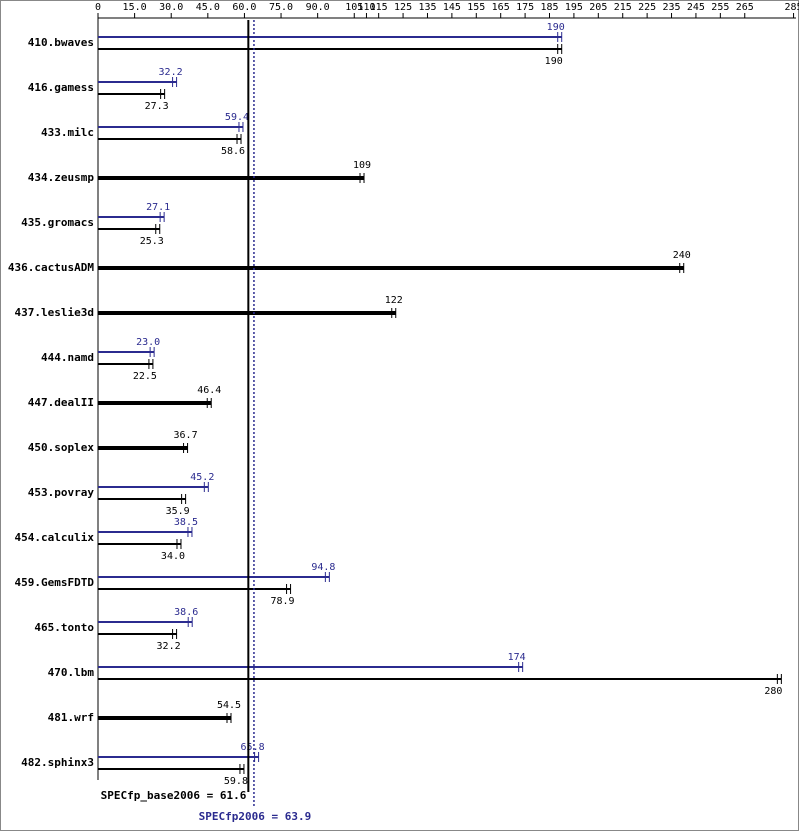 This screenshot has width=799, height=831. Describe the element at coordinates (71, 717) in the screenshot. I see `category-label: 481.wrf` at that location.